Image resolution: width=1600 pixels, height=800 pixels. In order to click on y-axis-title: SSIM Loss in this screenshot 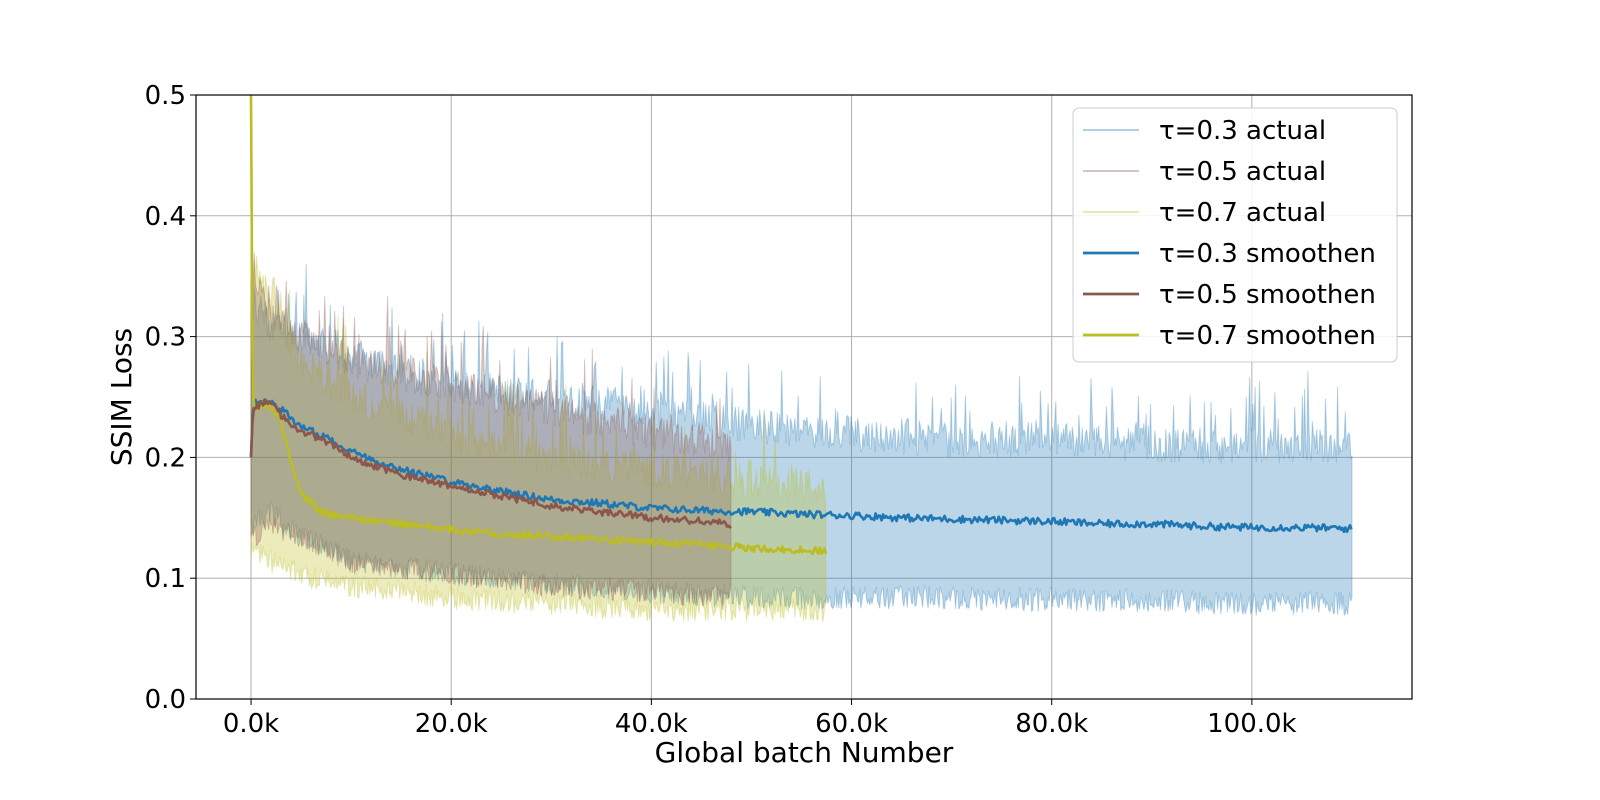, I will do `click(121, 397)`.